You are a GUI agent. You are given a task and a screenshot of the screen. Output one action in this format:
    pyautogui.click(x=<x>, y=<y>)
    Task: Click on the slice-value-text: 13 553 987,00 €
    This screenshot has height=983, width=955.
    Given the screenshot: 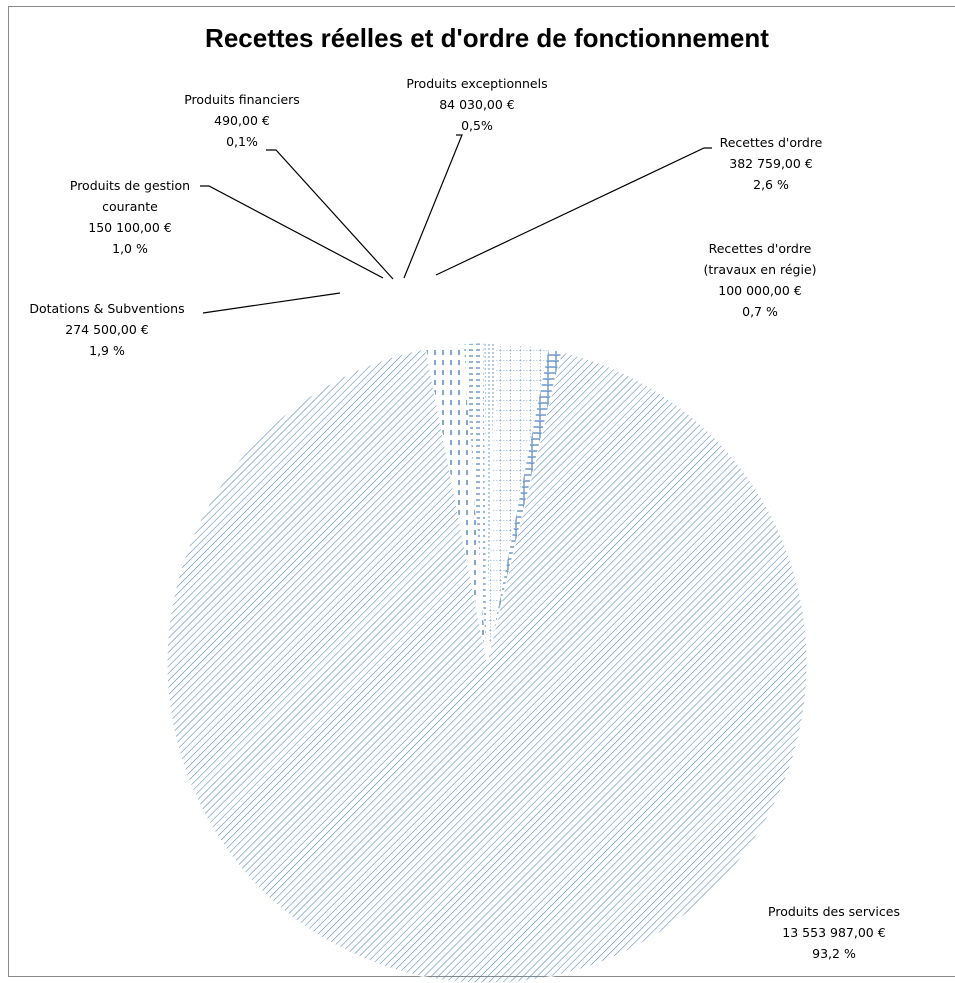 What is the action you would take?
    pyautogui.click(x=833, y=932)
    